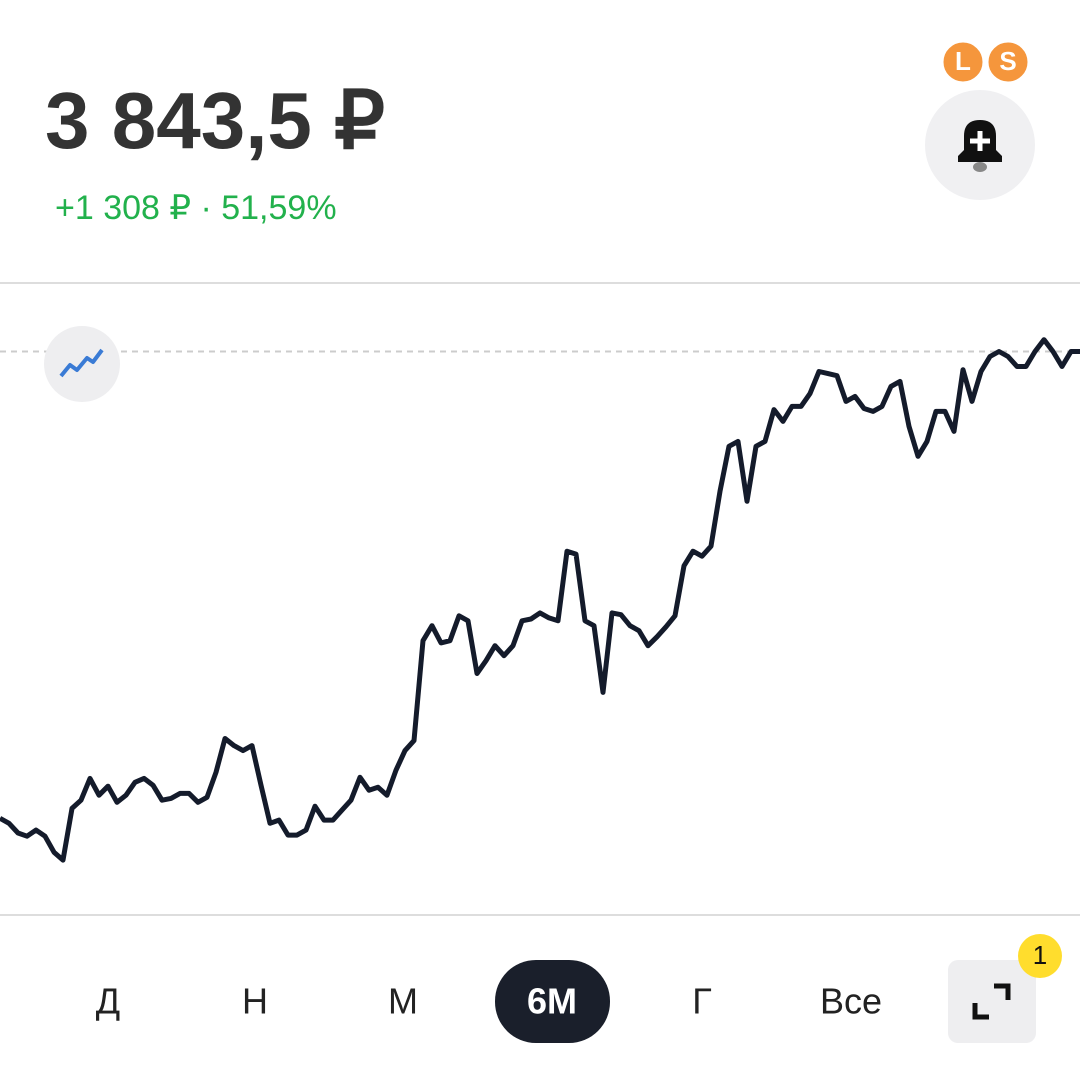 The height and width of the screenshot is (1067, 1080). I want to click on period-selected, so click(552, 1001).